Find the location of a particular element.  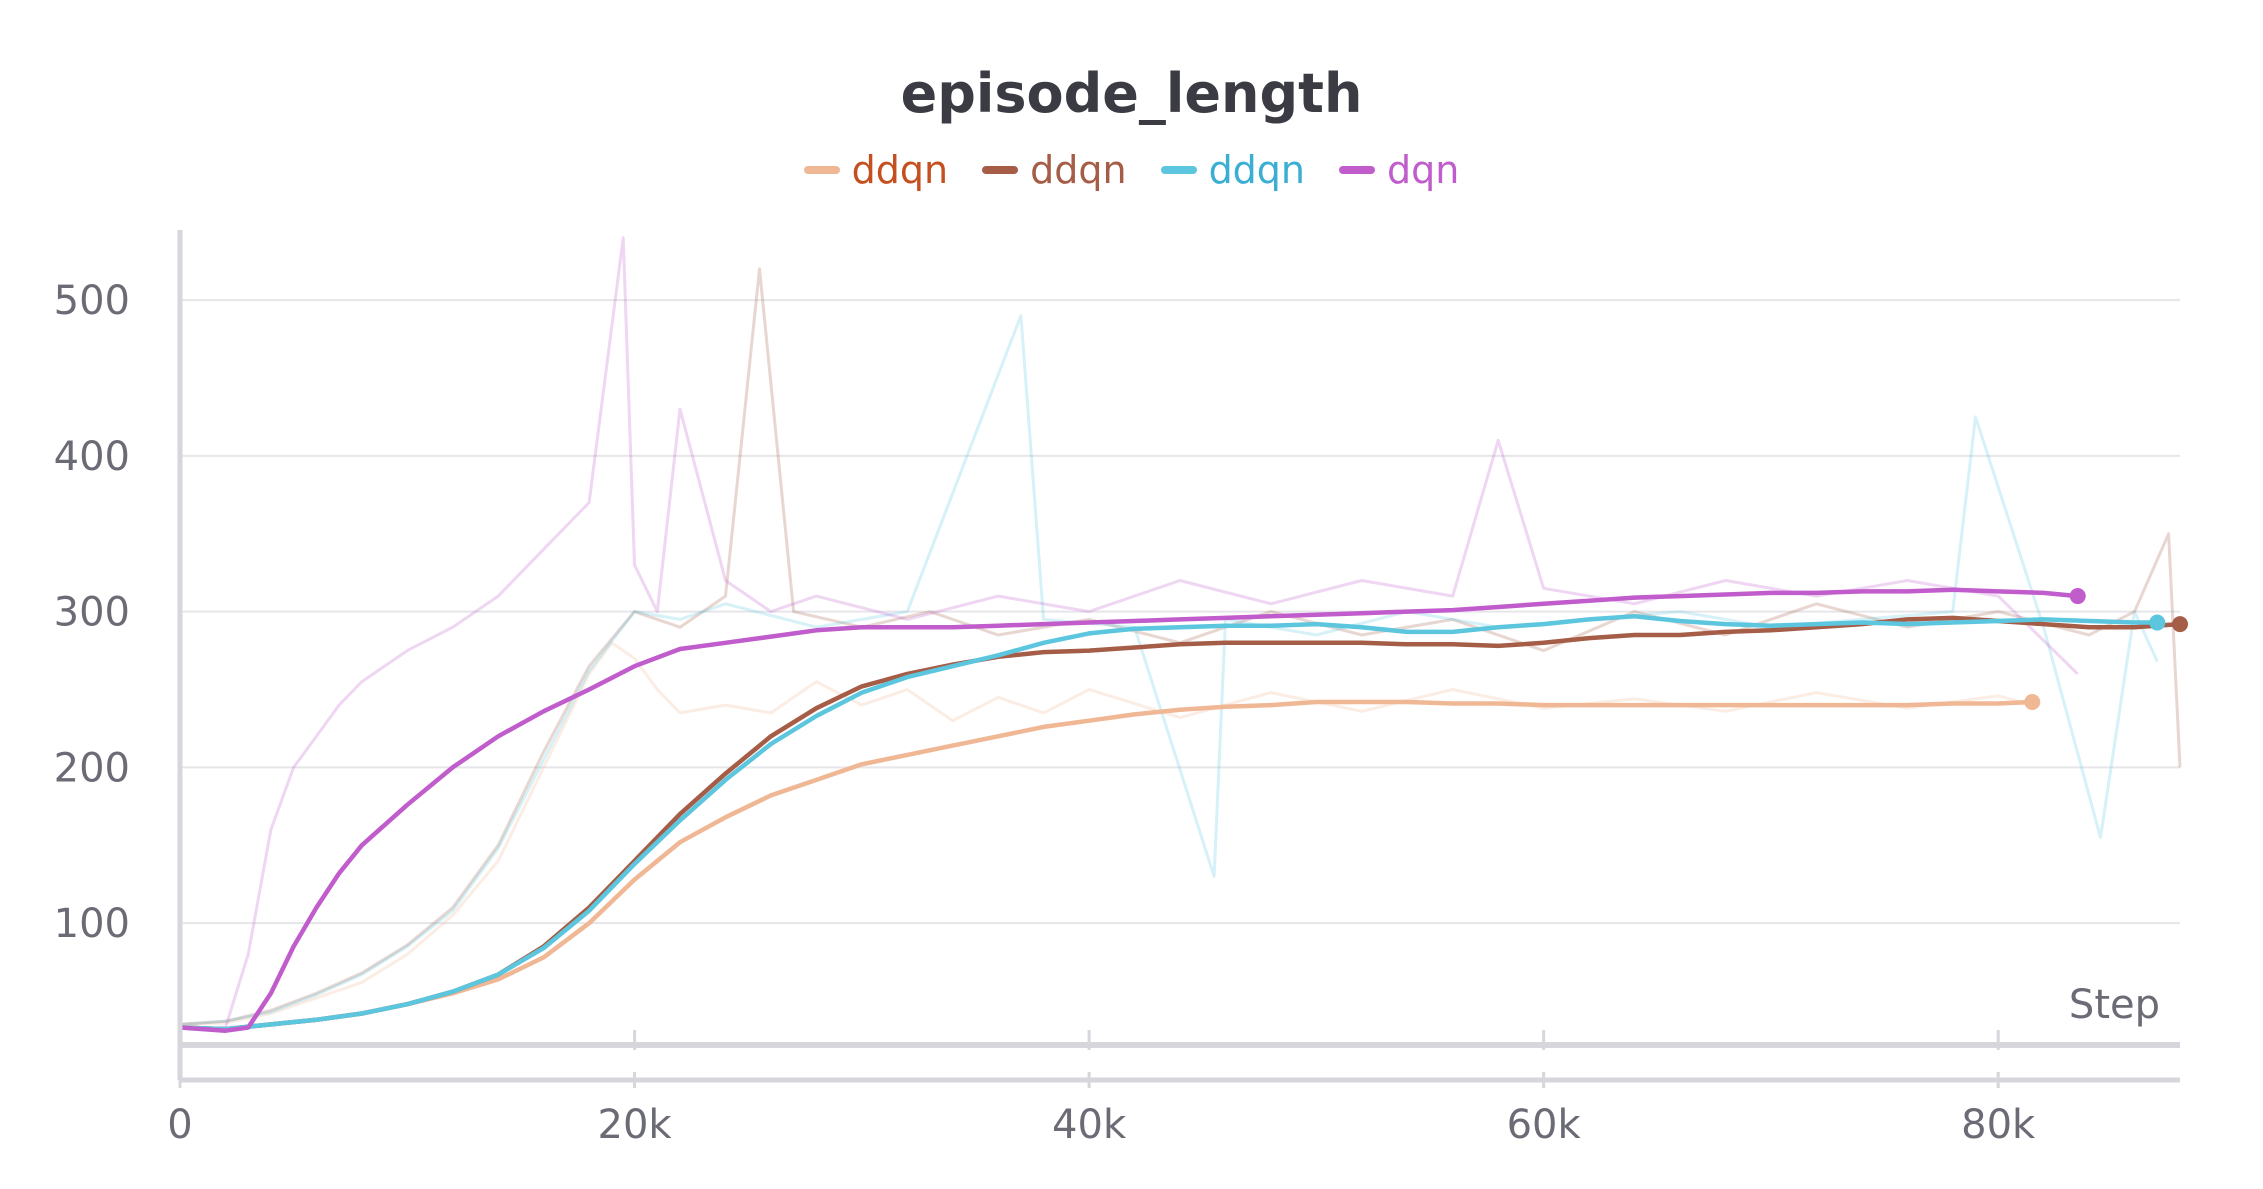

x-tick-label: 20k is located at coordinates (635, 1125).